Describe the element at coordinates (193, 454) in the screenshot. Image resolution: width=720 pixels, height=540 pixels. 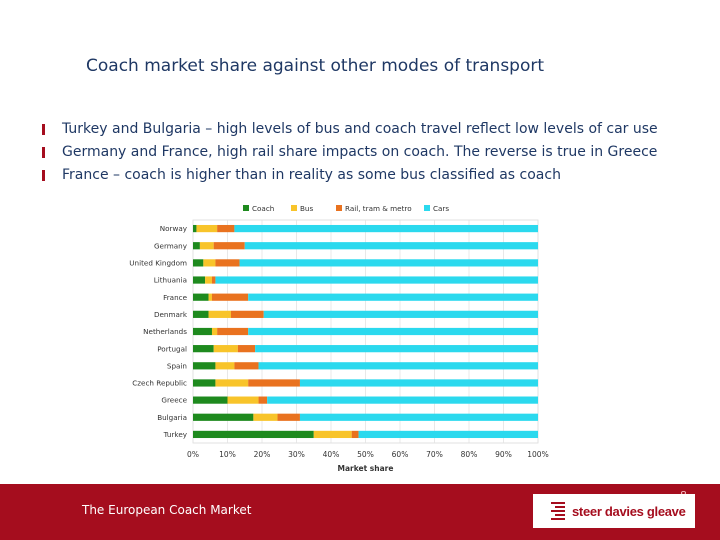
I see `x-tick-label: 0%` at that location.